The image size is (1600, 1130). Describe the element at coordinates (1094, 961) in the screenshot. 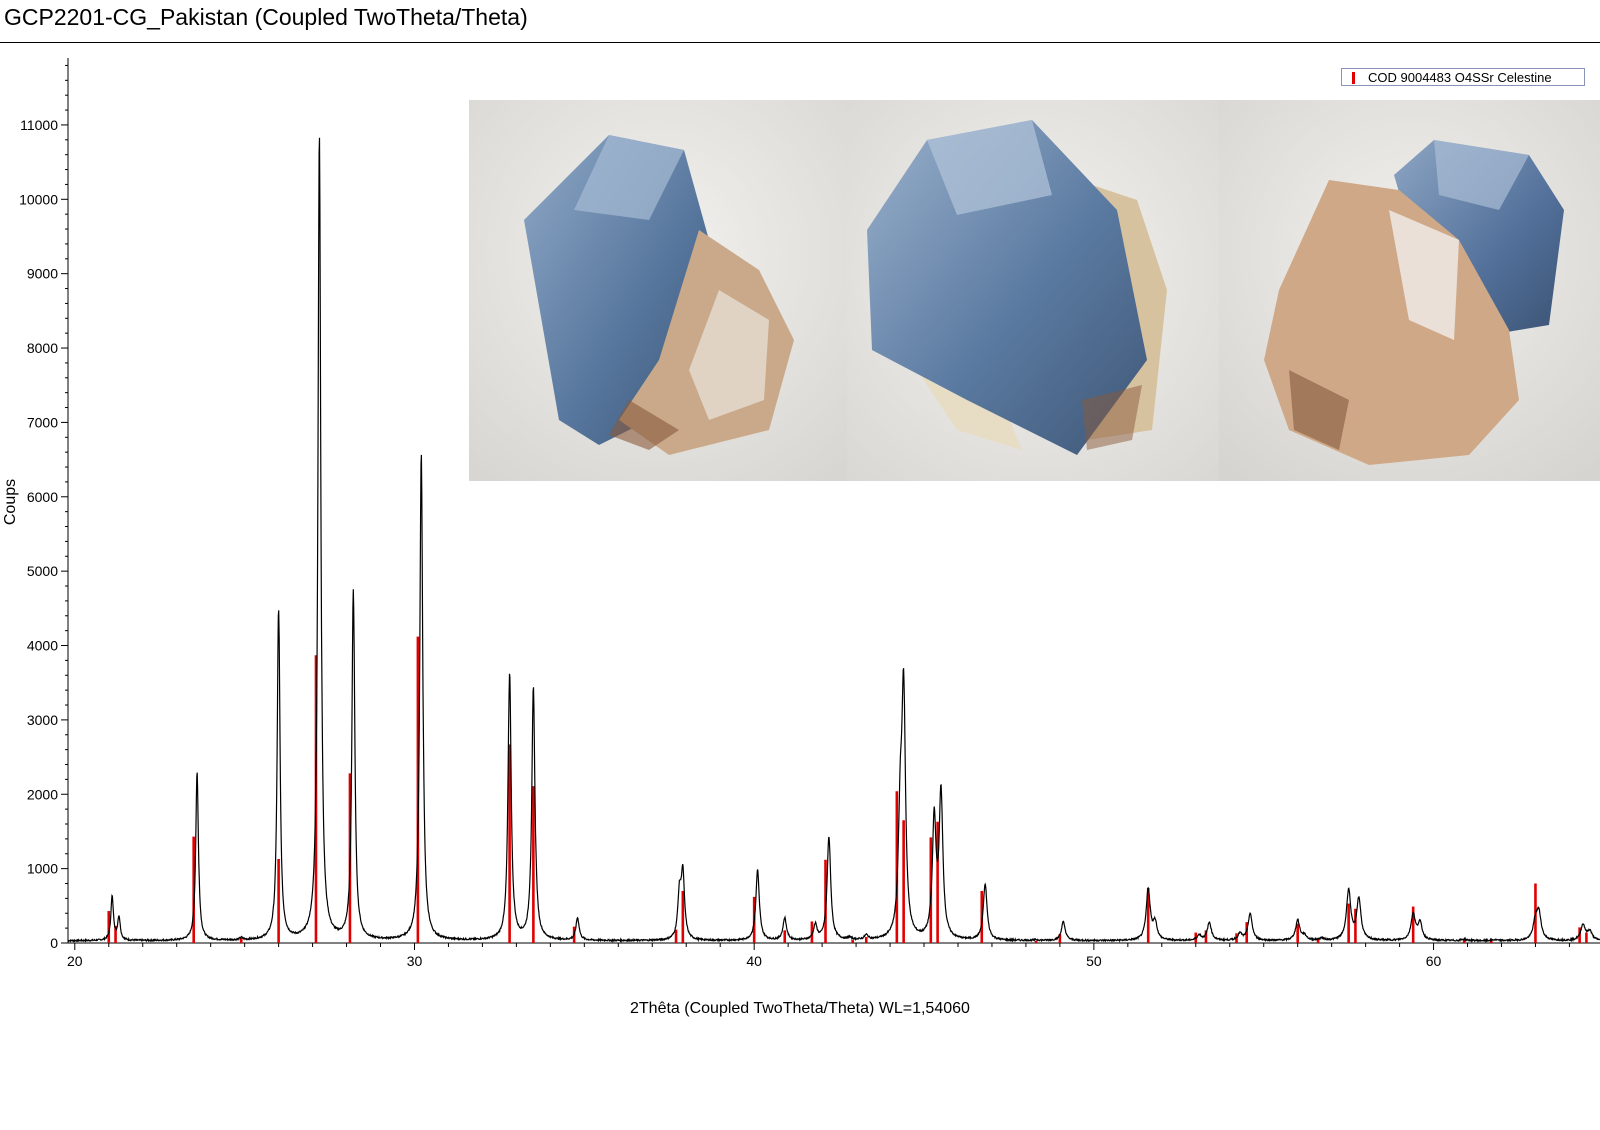

I see `x-tick-label: 50` at that location.